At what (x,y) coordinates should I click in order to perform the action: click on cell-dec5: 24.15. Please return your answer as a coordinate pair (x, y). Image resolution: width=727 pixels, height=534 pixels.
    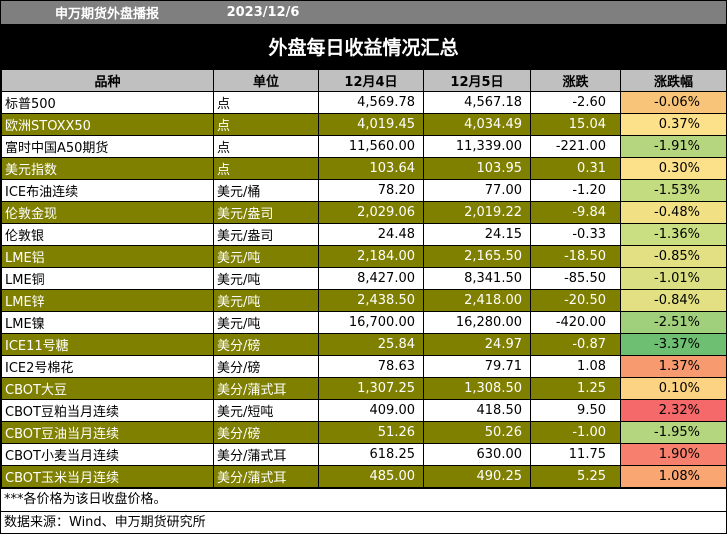
    Looking at the image, I should click on (477, 234).